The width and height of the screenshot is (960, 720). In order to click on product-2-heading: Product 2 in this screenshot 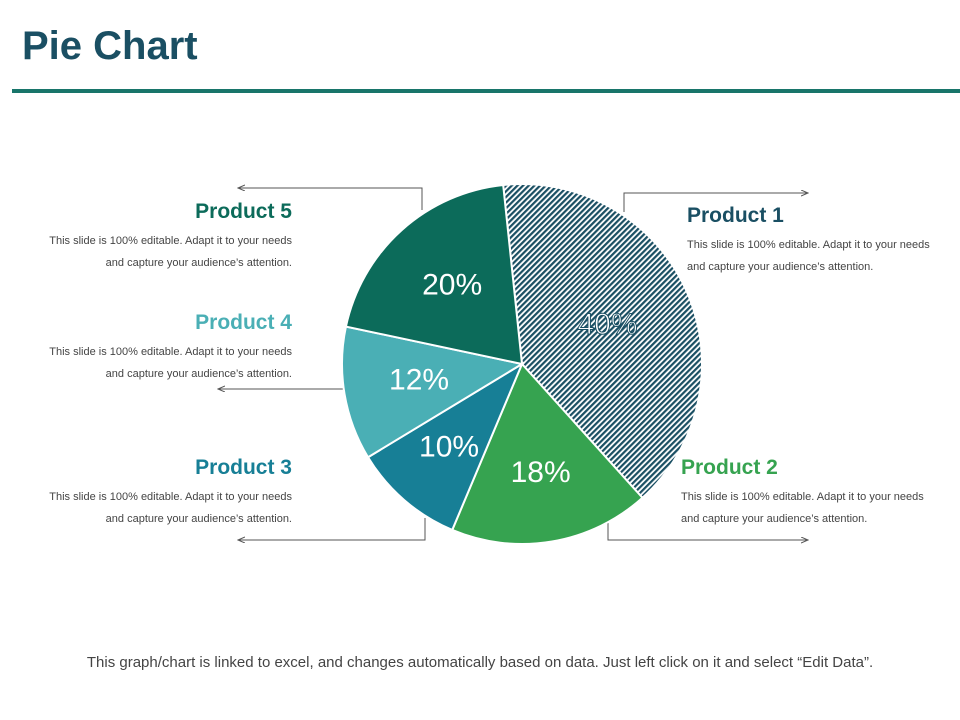, I will do `click(729, 467)`.